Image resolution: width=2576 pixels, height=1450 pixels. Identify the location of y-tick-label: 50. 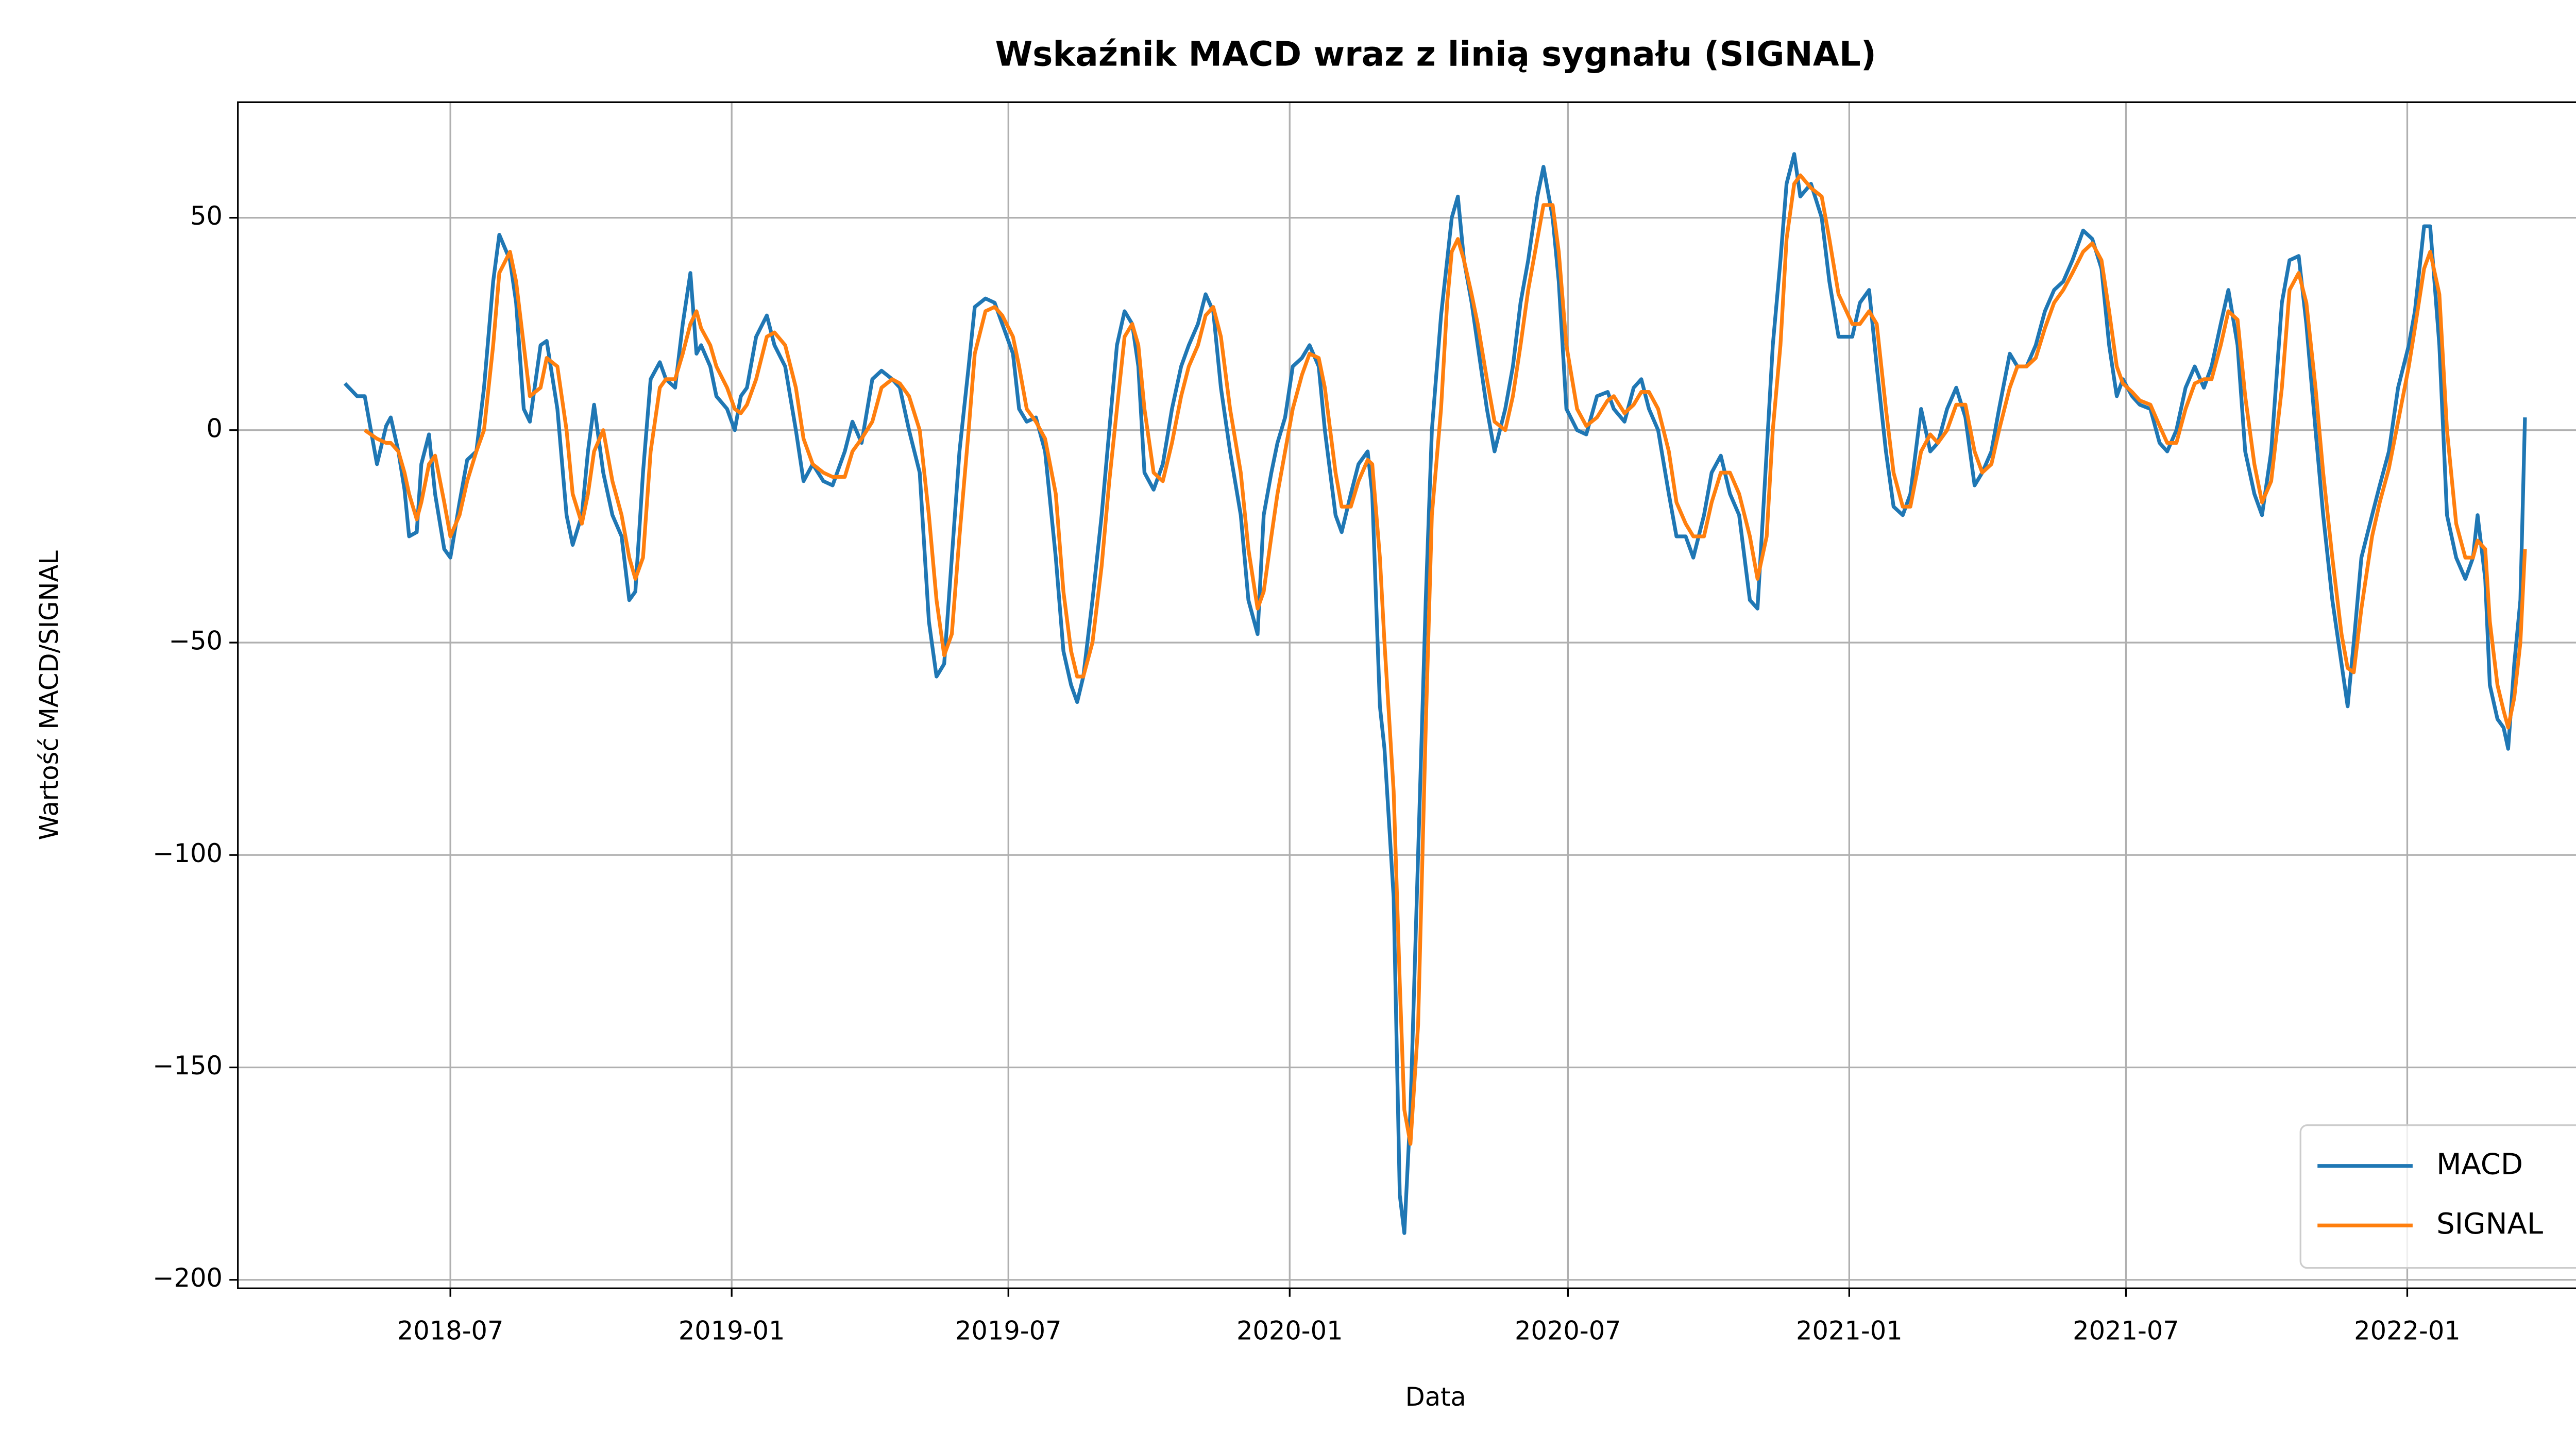
(206, 216).